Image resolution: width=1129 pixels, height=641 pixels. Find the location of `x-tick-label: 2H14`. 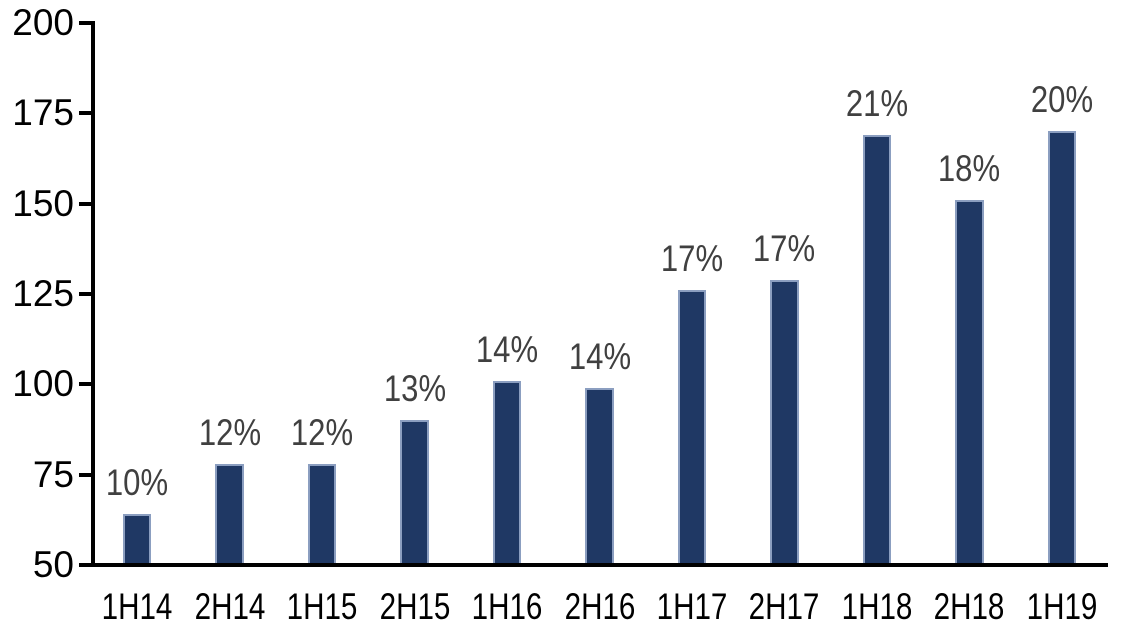

x-tick-label: 2H14 is located at coordinates (230, 606).